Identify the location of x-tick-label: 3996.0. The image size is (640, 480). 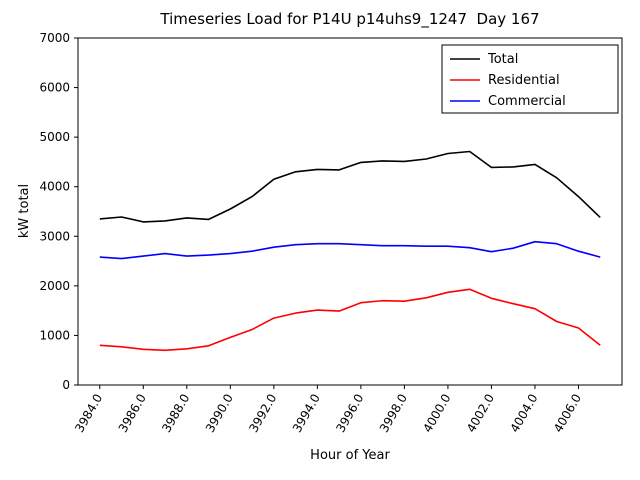
(349, 413).